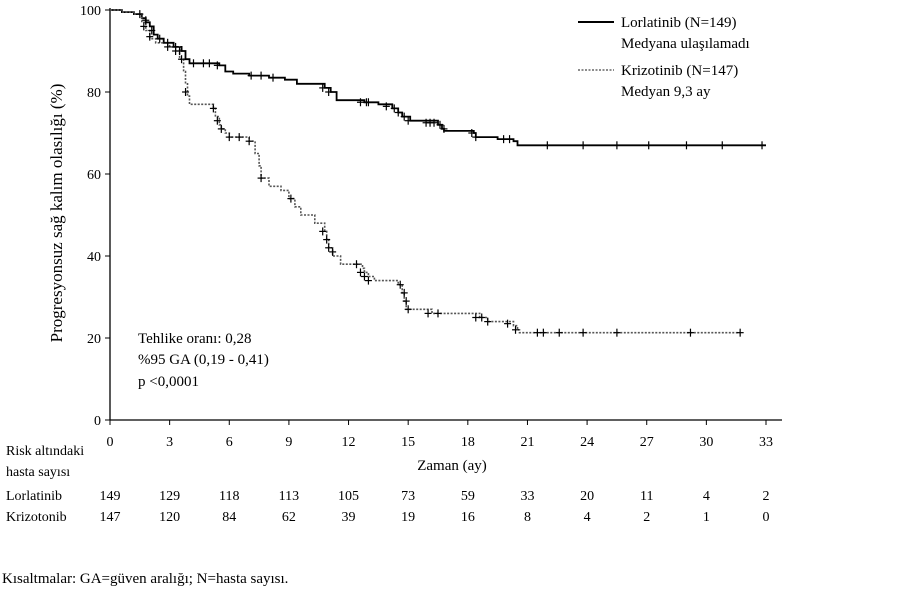 The image size is (904, 594). What do you see at coordinates (440, 442) in the screenshot?
I see `x-tick-labels: 0 3 6 9 12 15 18 21 24 27 30 33` at bounding box center [440, 442].